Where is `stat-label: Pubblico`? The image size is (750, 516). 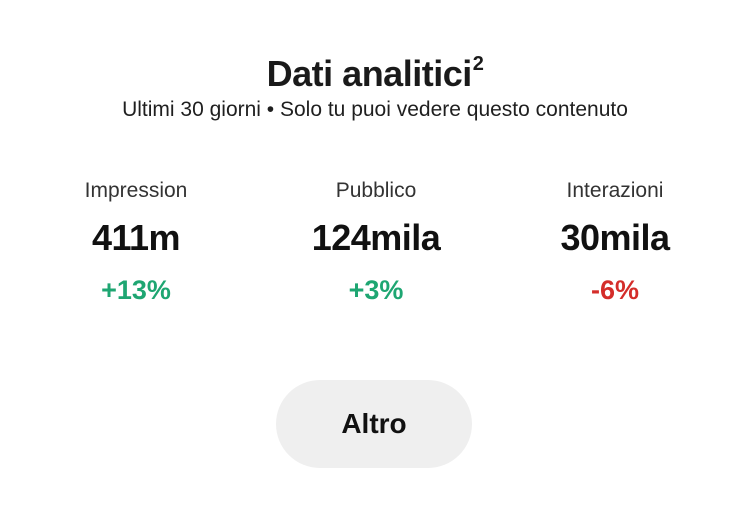 stat-label: Pubblico is located at coordinates (376, 190).